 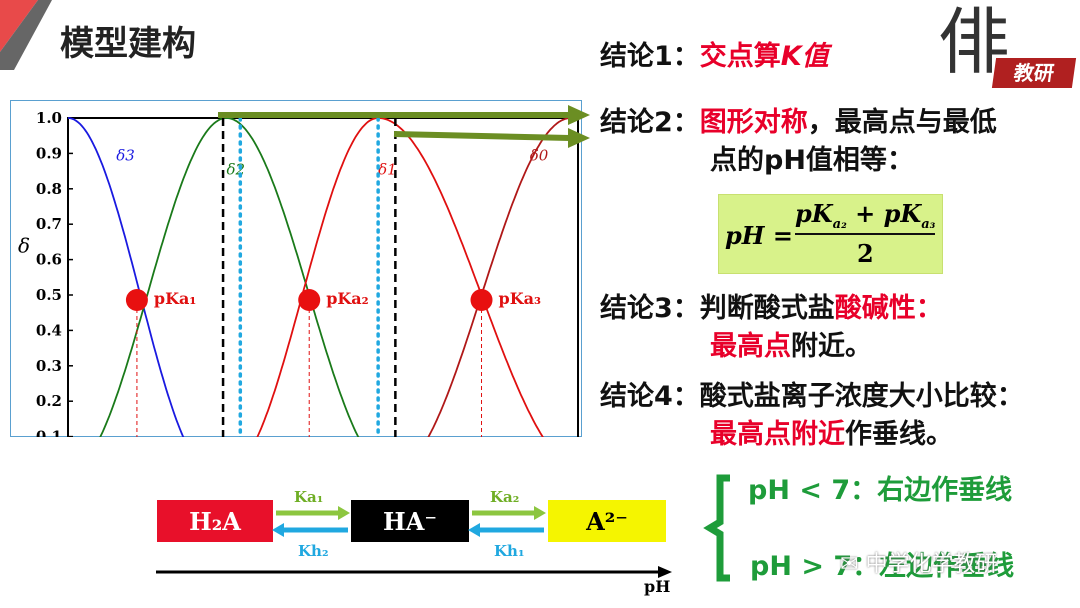 I want to click on y-tick-label: 0.2, so click(x=49, y=401).